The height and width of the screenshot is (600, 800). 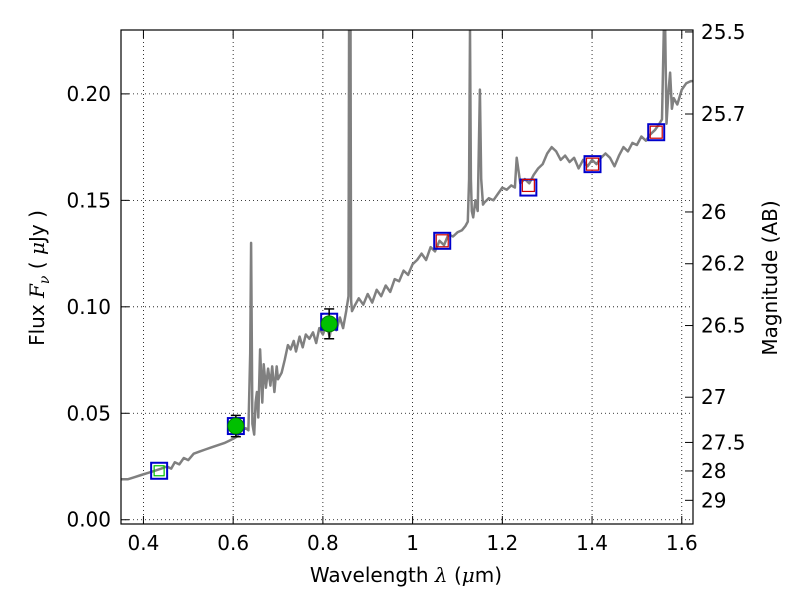 What do you see at coordinates (88, 307) in the screenshot?
I see `y-tick-label: 0.10` at bounding box center [88, 307].